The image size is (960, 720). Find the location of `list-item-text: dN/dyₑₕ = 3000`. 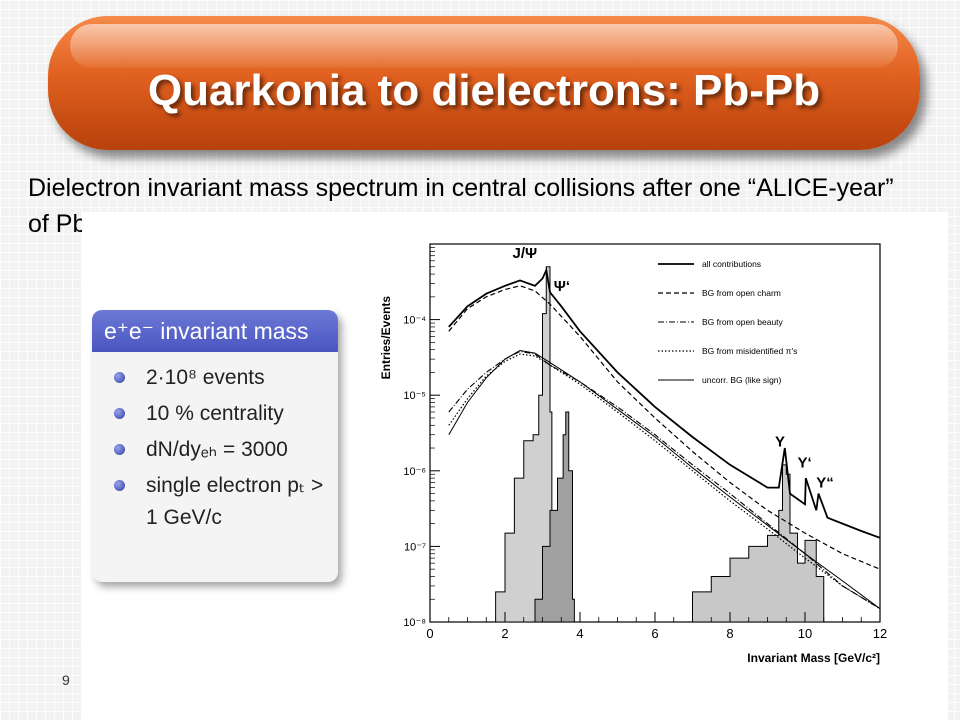

list-item-text: dN/dyₑₕ = 3000 is located at coordinates (217, 449).